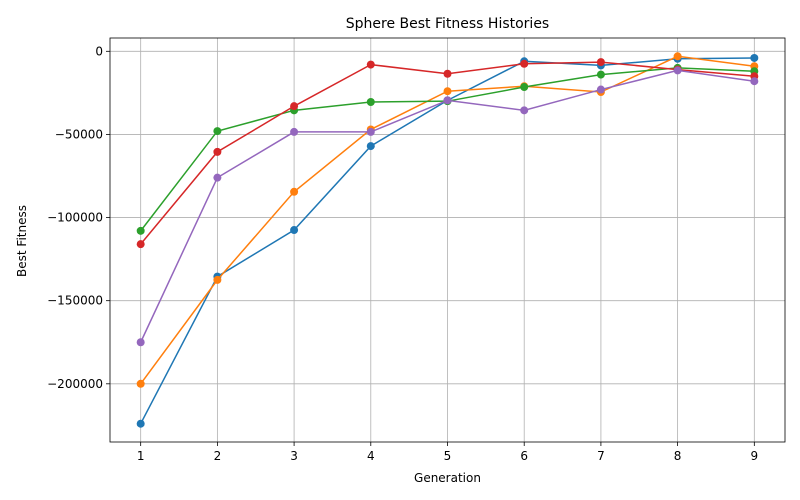 This screenshot has width=800, height=500. I want to click on x-tick-label-8: 9, so click(754, 456).